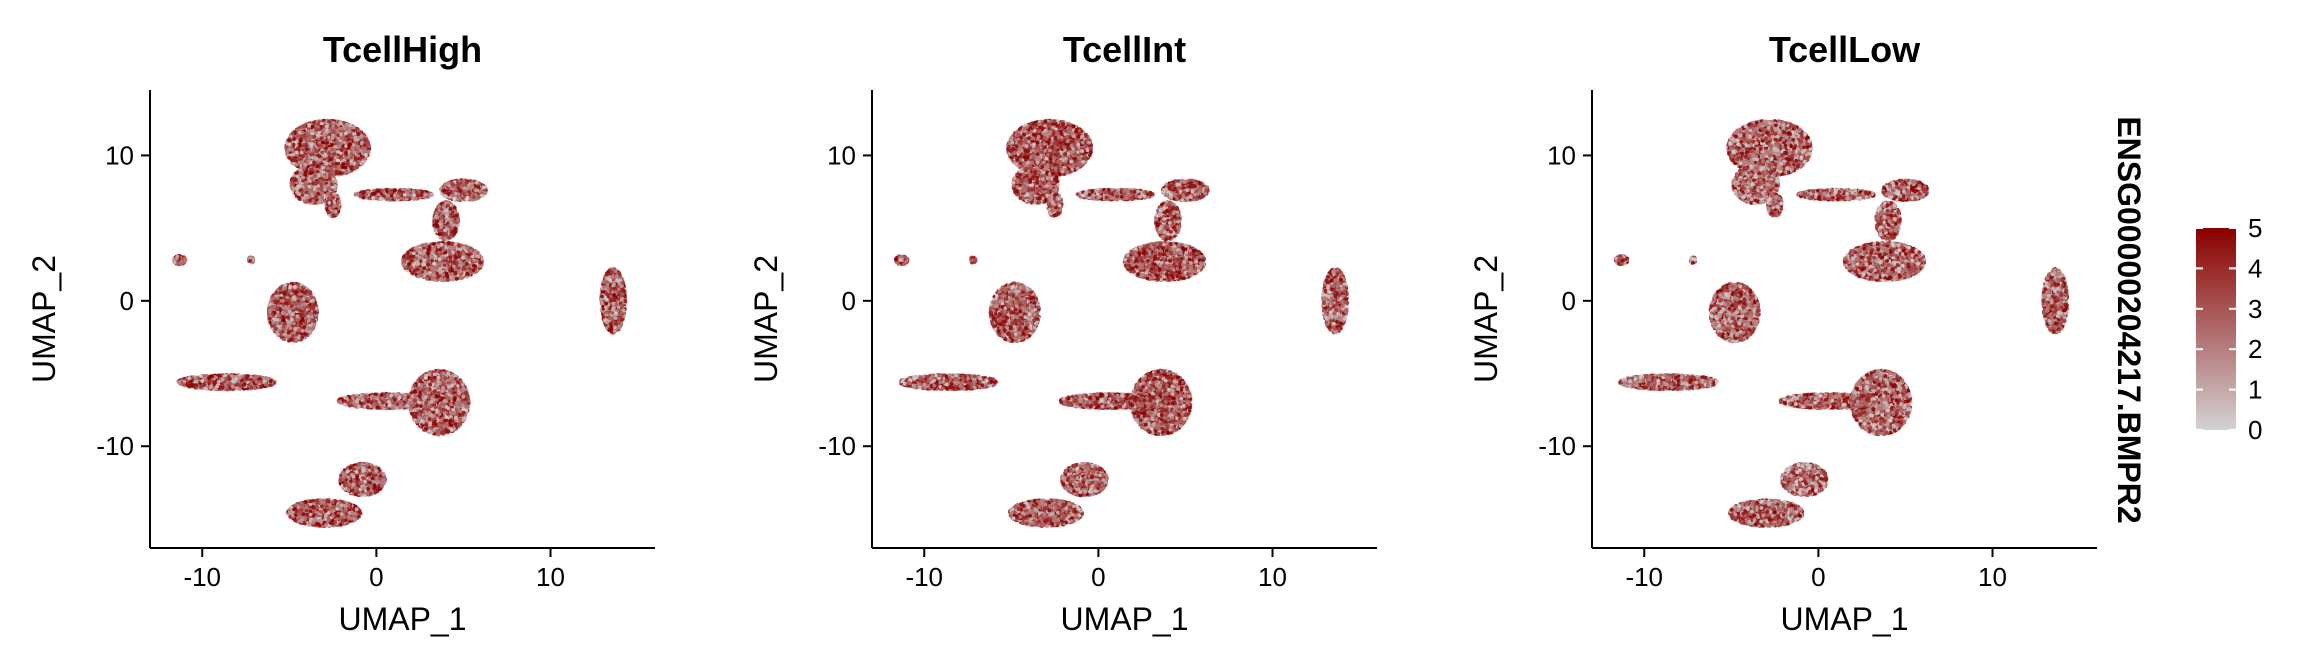  Describe the element at coordinates (400, 323) in the screenshot. I see `point-cloud` at that location.